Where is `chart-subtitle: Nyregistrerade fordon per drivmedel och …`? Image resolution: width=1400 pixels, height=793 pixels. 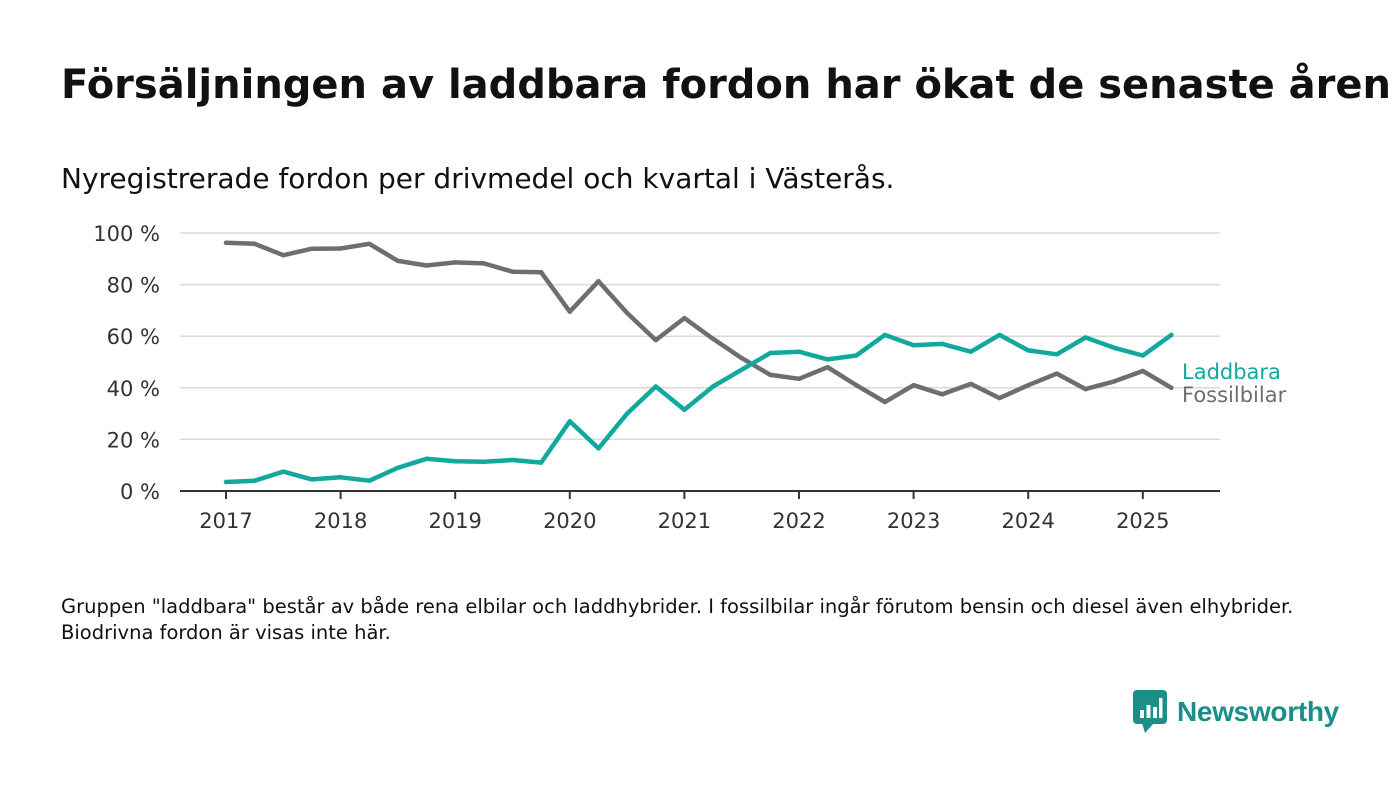 chart-subtitle: Nyregistrerade fordon per drivmedel och … is located at coordinates (478, 178).